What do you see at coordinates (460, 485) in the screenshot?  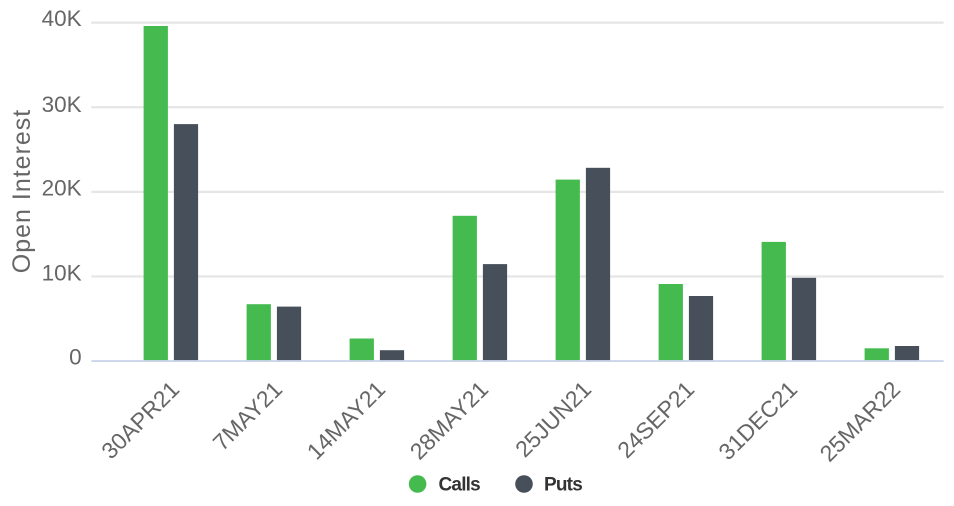 I see `svg-text: Calls` at bounding box center [460, 485].